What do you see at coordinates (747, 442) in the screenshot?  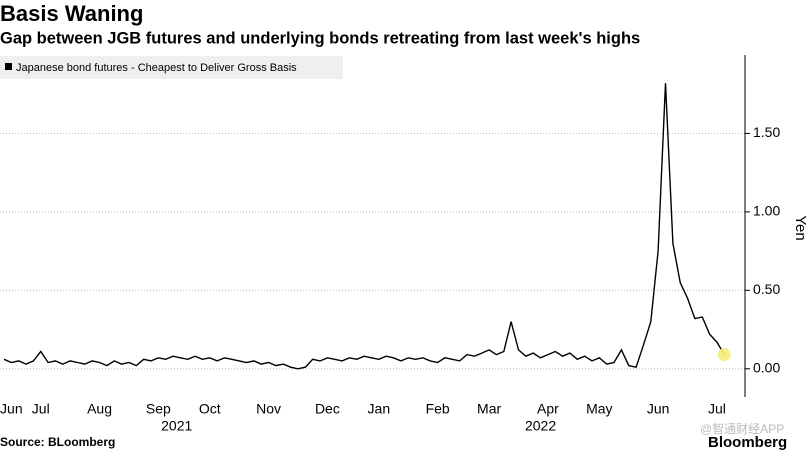 I see `brand: Bloomberg` at bounding box center [747, 442].